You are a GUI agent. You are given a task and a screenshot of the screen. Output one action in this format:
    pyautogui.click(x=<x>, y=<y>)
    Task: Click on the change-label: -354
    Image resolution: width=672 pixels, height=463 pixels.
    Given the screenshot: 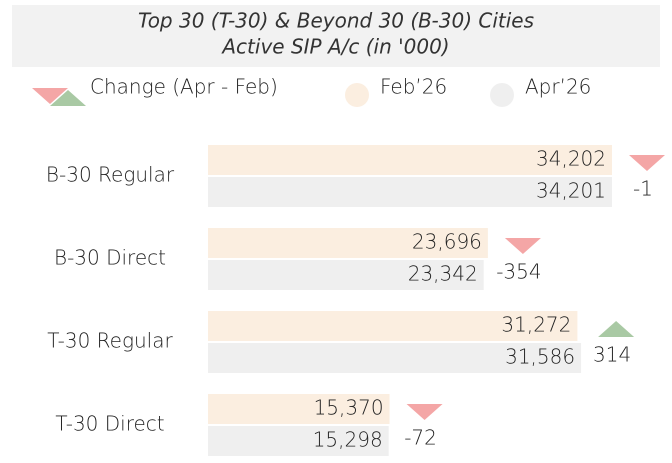 What is the action you would take?
    pyautogui.click(x=518, y=272)
    